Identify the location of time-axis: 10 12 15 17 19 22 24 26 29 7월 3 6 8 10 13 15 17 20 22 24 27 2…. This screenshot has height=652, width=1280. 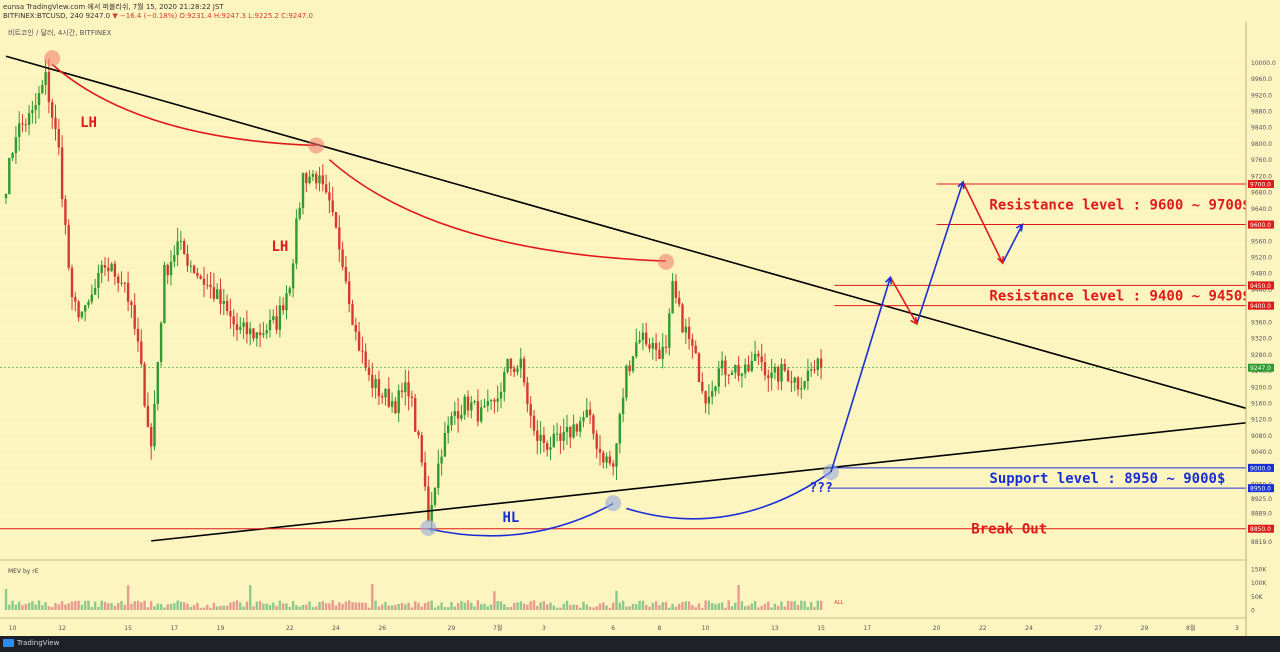
(624, 628).